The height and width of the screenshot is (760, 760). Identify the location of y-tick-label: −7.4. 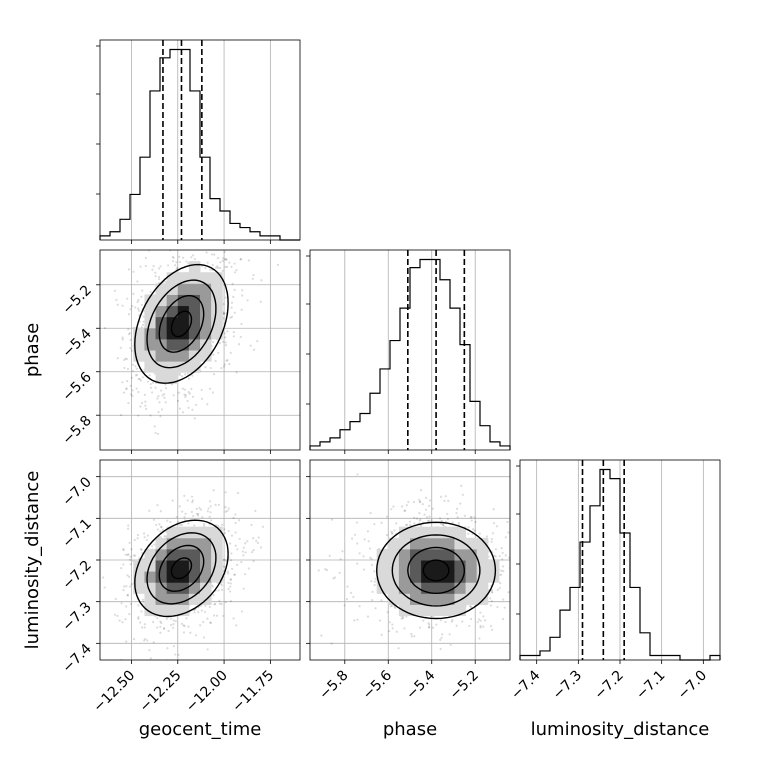
(76, 658).